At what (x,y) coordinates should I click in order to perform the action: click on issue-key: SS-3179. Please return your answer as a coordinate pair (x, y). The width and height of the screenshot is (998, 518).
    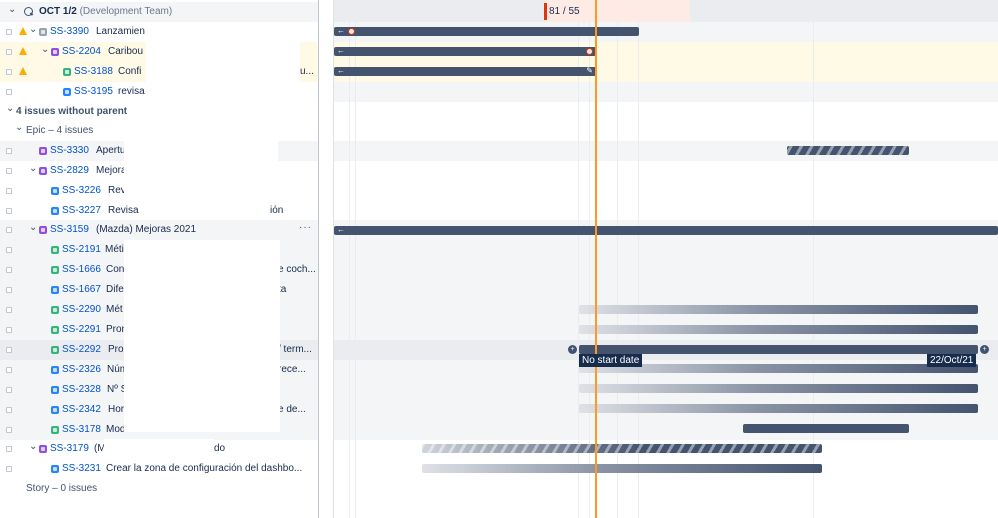
    Looking at the image, I should click on (69, 448).